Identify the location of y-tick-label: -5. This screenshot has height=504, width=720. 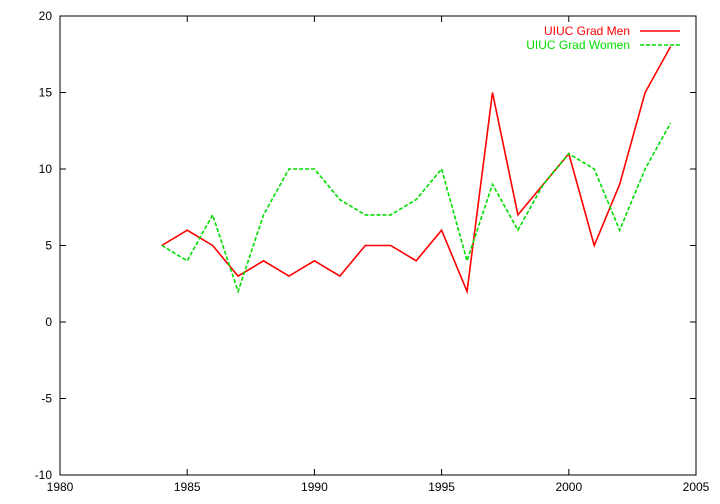
(46, 399).